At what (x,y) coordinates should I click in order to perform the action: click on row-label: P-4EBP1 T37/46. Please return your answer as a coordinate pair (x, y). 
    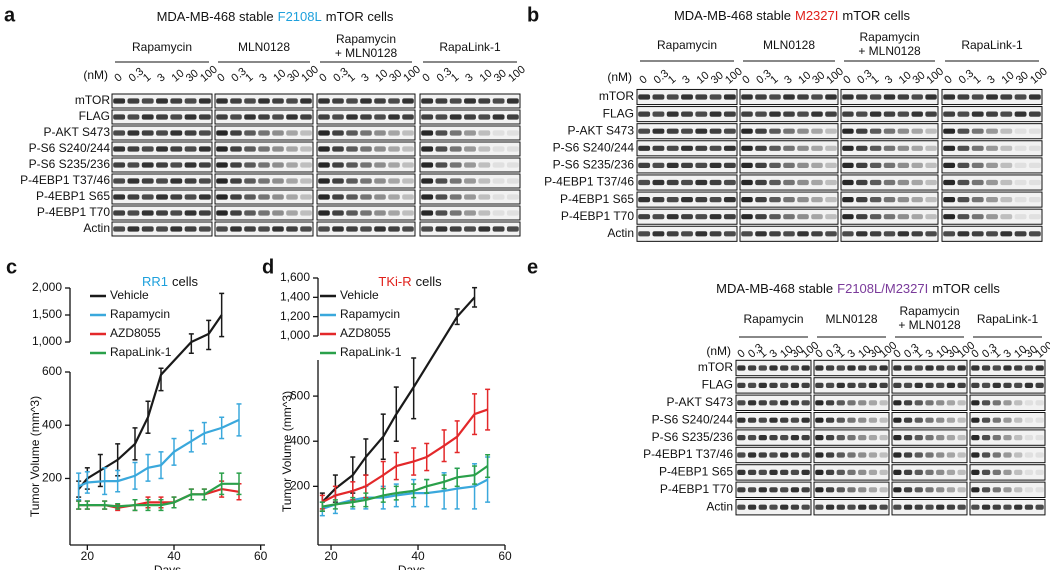
    Looking at the image, I should click on (688, 454).